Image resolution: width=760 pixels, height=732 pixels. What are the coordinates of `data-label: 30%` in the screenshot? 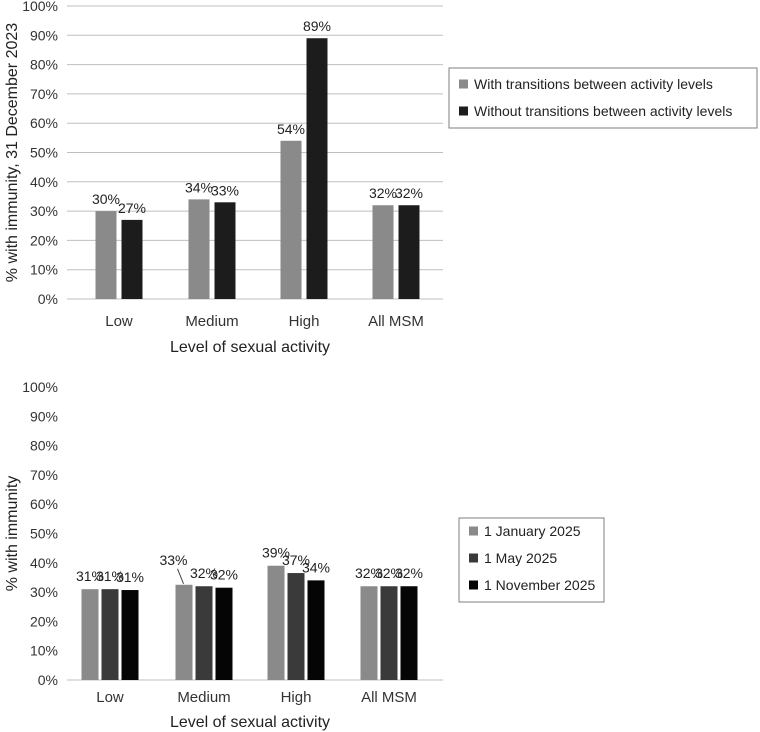 It's located at (106, 199).